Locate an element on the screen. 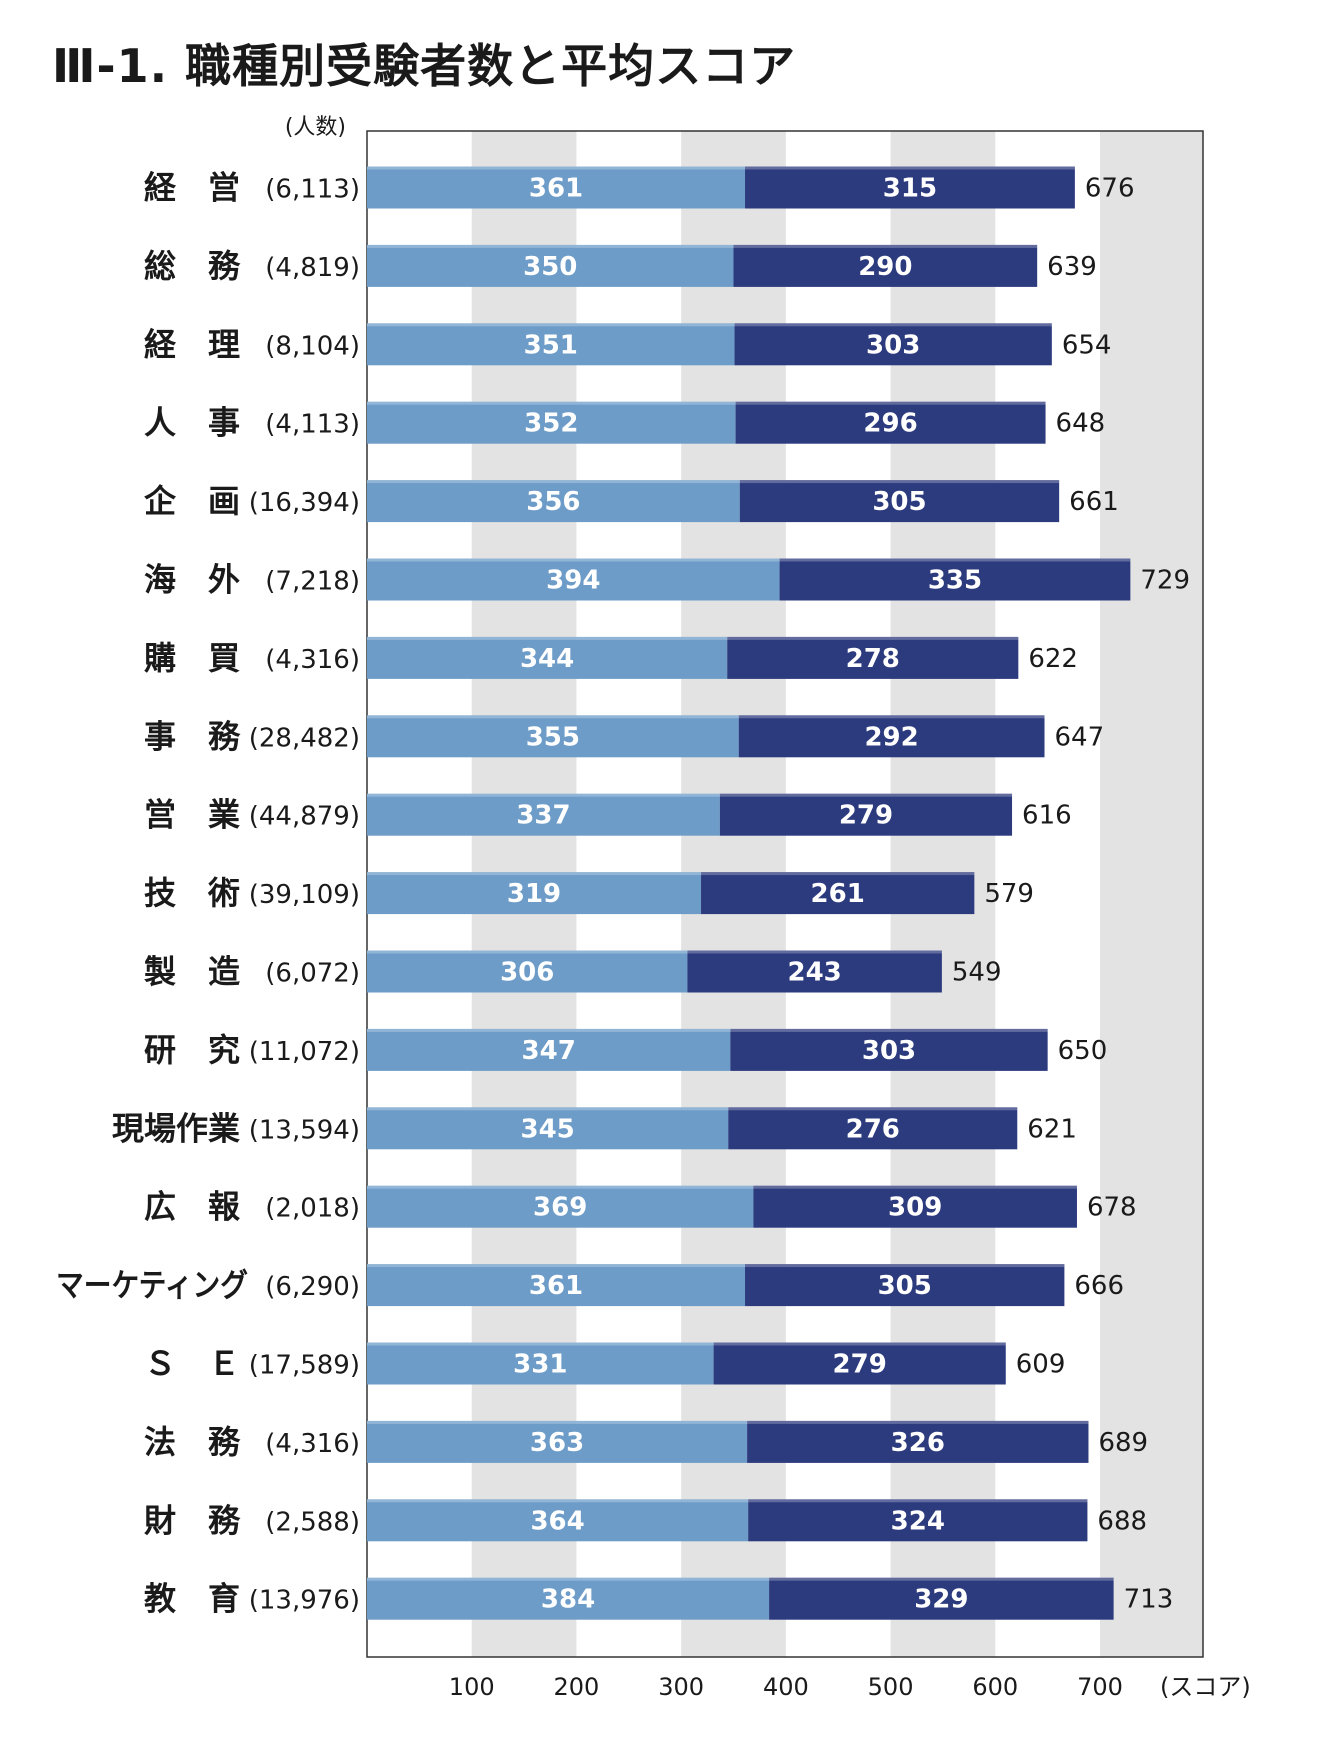 Image resolution: width=1334 pixels, height=1738 pixels. total-label: 676 is located at coordinates (1110, 189).